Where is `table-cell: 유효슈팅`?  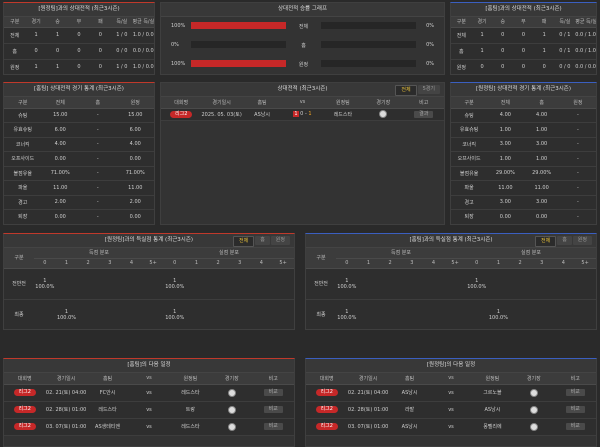 table-cell: 유효슈팅 is located at coordinates (469, 130).